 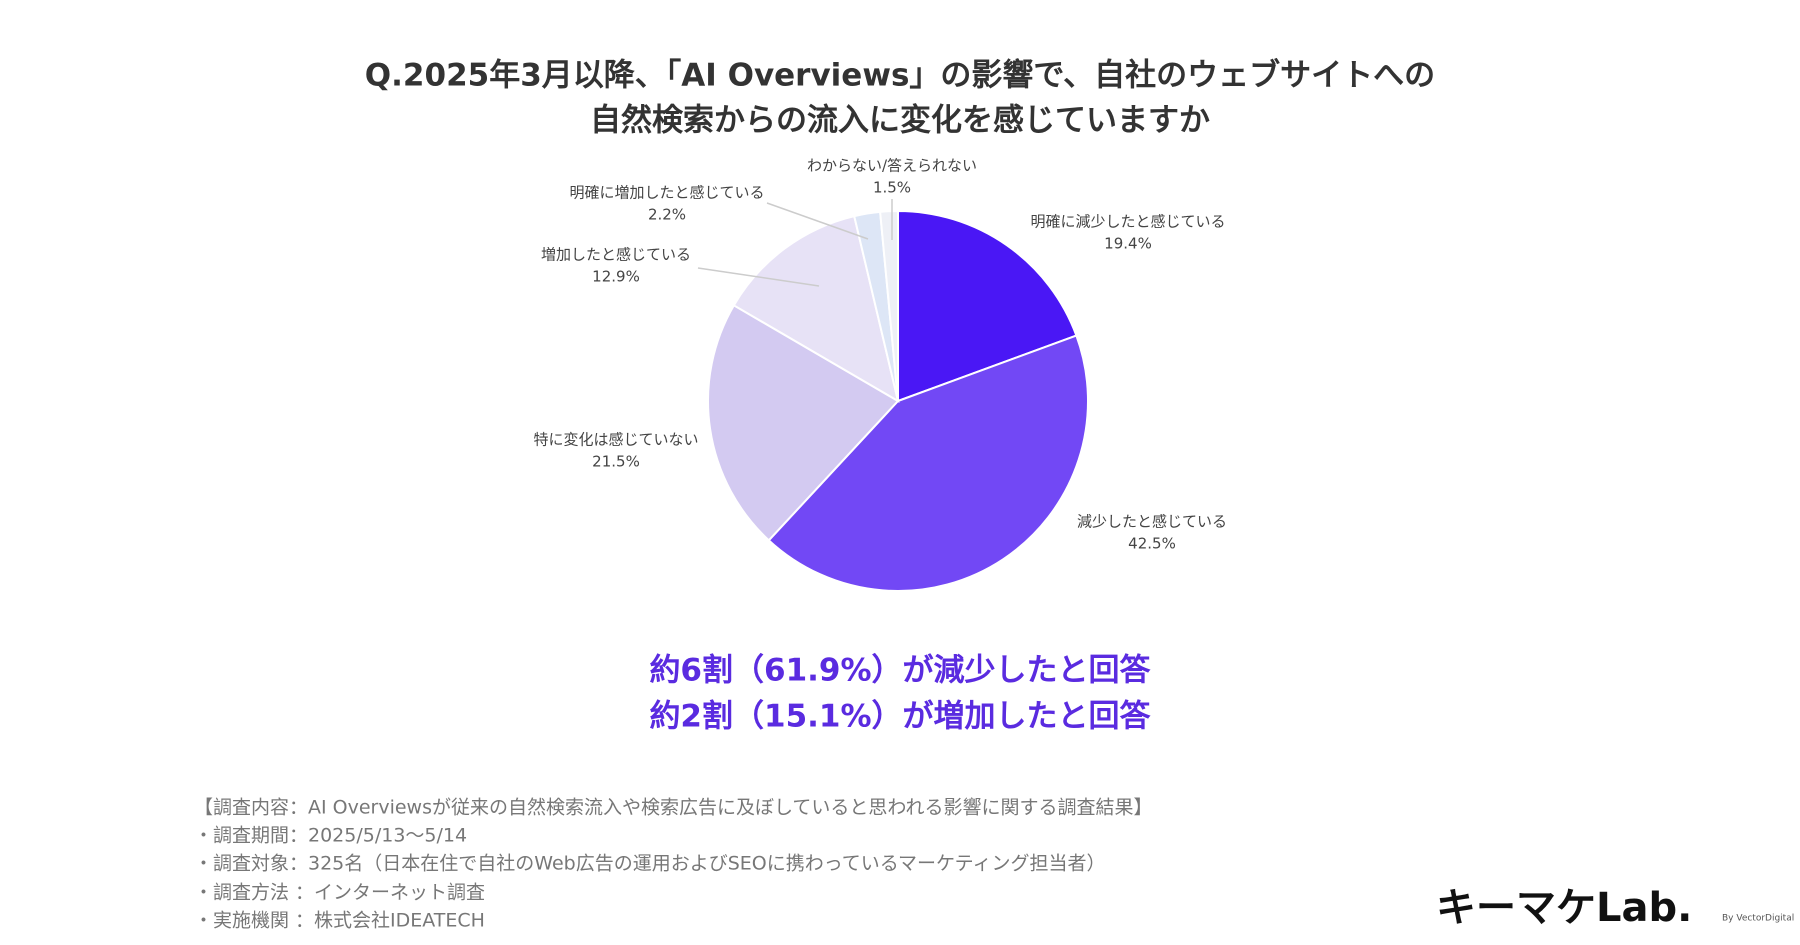 I want to click on value-label: 19.4%, so click(x=1128, y=244).